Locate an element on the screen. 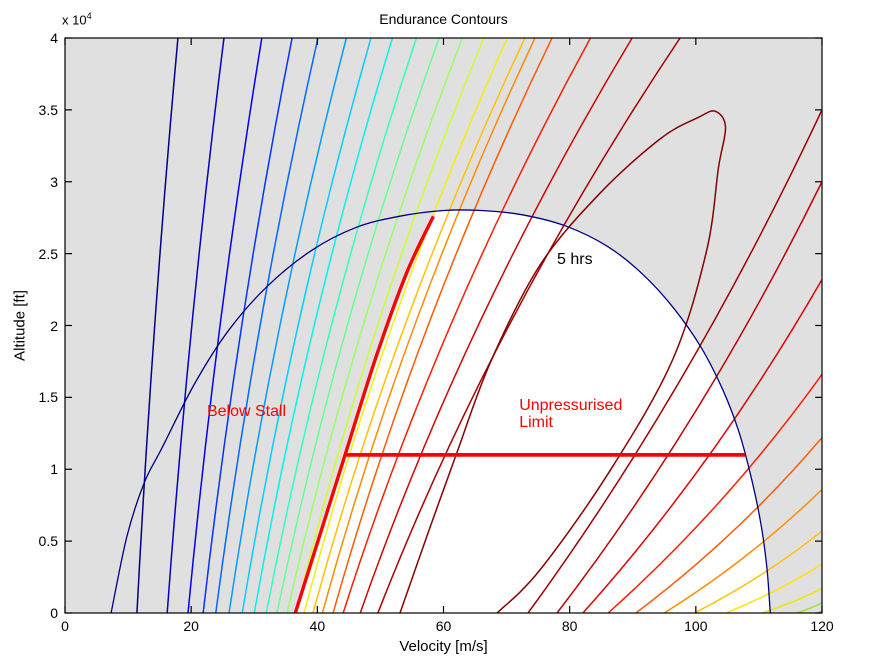  x-tick-label: 60 is located at coordinates (443, 626).